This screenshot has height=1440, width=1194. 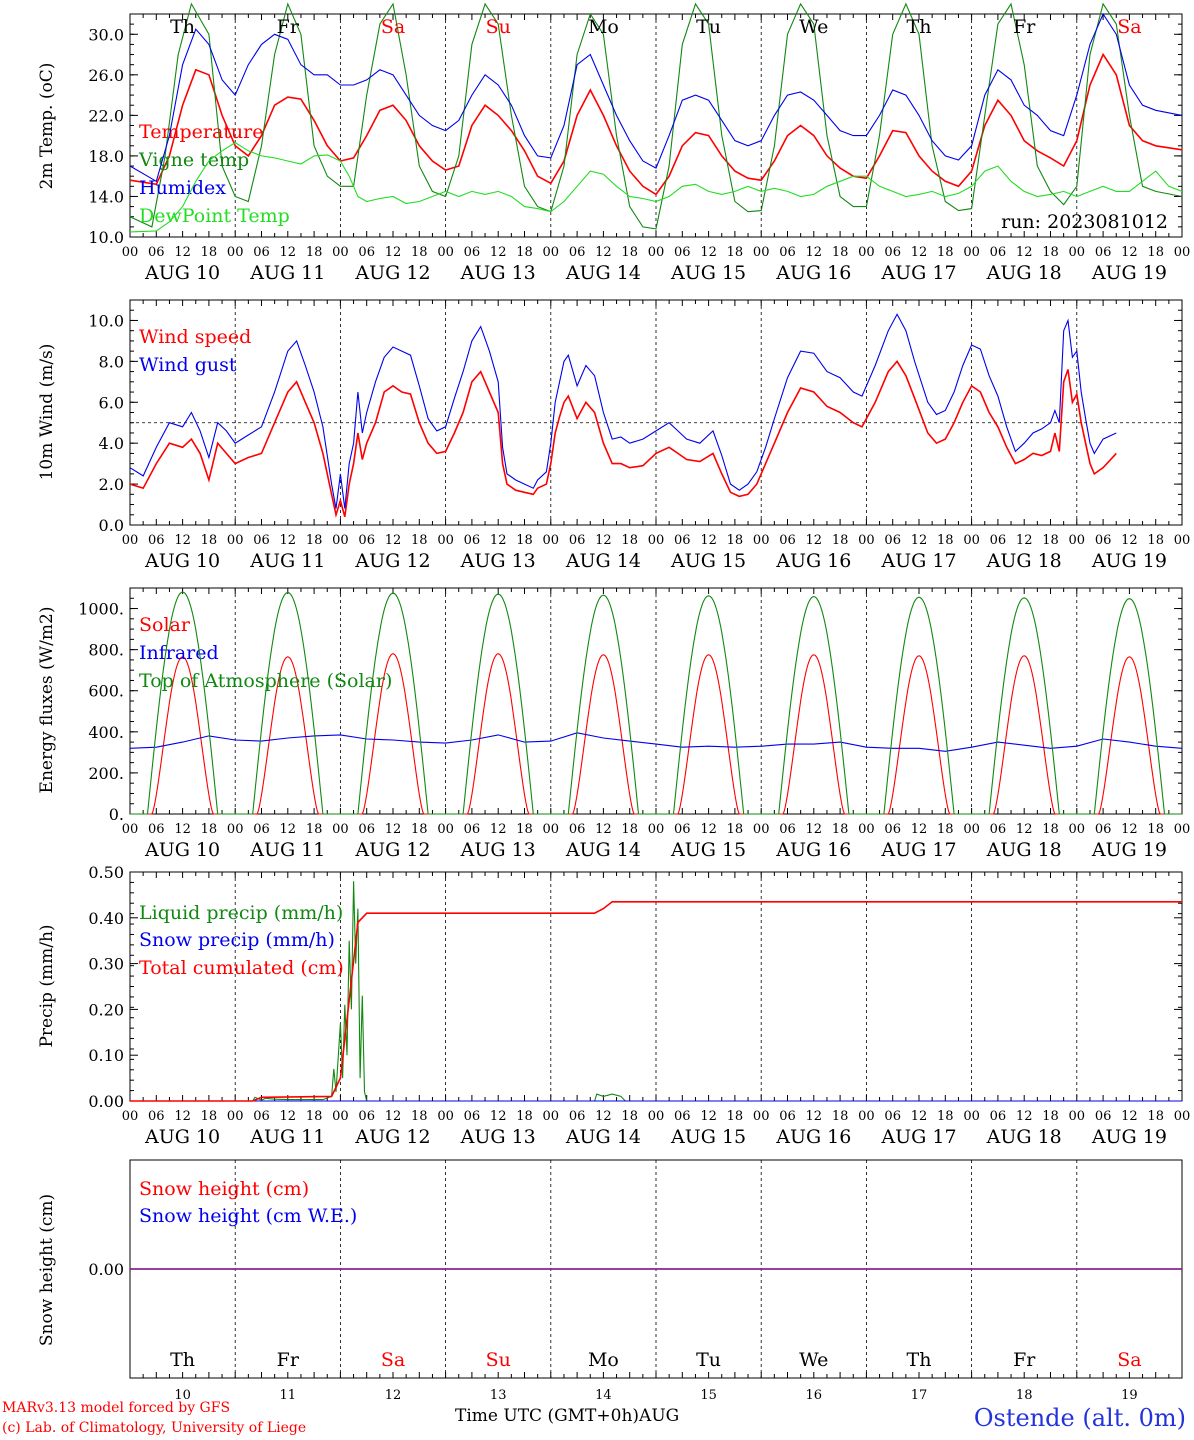 What do you see at coordinates (918, 850) in the screenshot?
I see `date-label: AUG 17` at bounding box center [918, 850].